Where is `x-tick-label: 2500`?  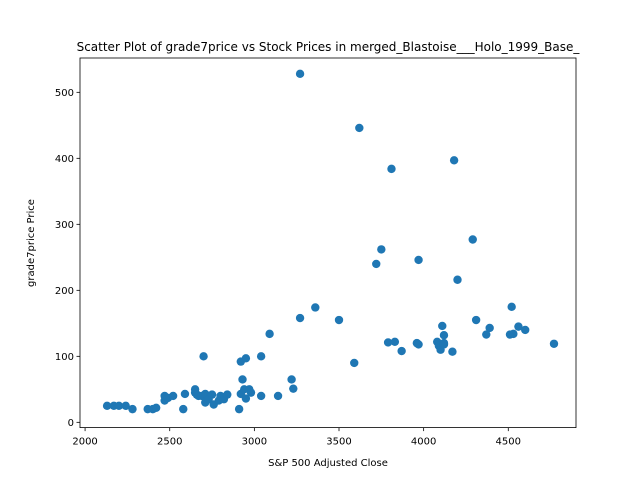 x-tick-label: 2500 is located at coordinates (169, 442).